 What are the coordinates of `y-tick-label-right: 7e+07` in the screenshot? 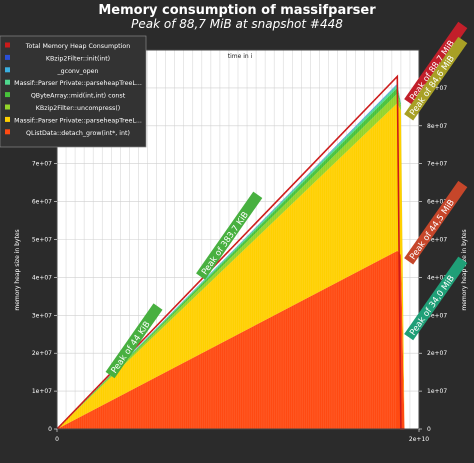 It's located at (437, 164).